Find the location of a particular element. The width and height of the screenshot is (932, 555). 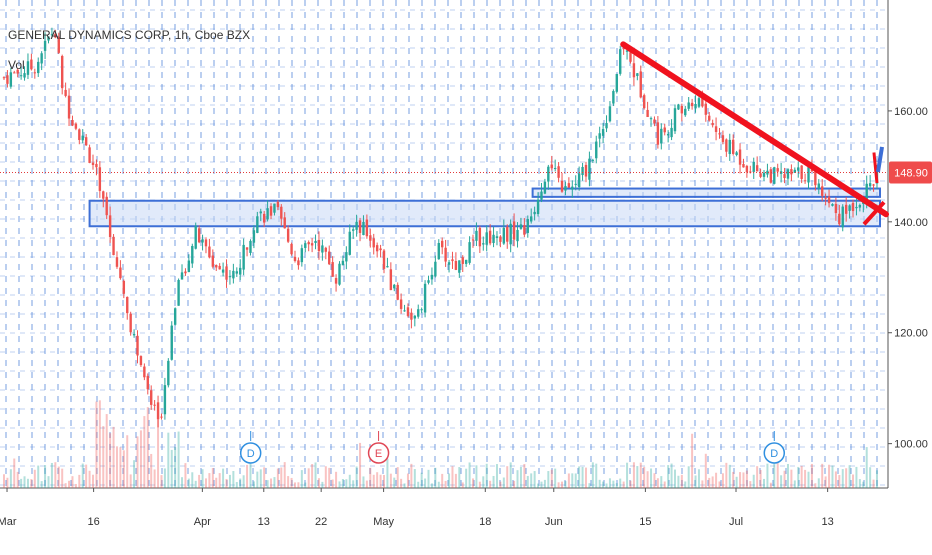

symbol-title: GENERAL DYNAMICS CORP, 1h, Cboe BZX is located at coordinates (129, 35).